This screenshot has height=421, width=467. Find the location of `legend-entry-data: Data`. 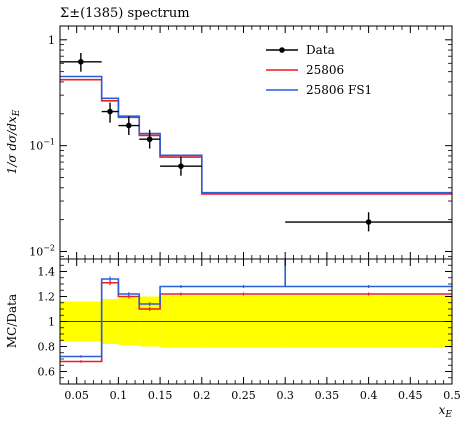

legend-entry-data: Data is located at coordinates (300, 50).